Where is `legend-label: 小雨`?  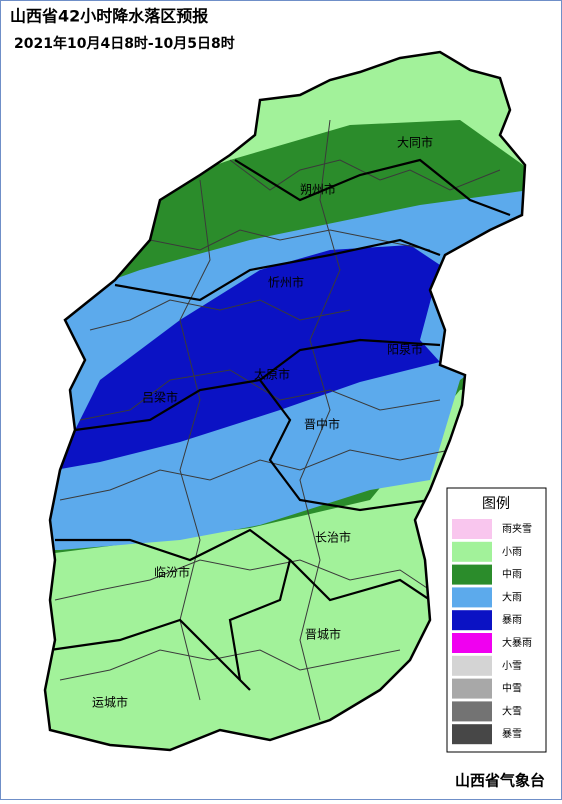
legend-label: 小雨 is located at coordinates (512, 552).